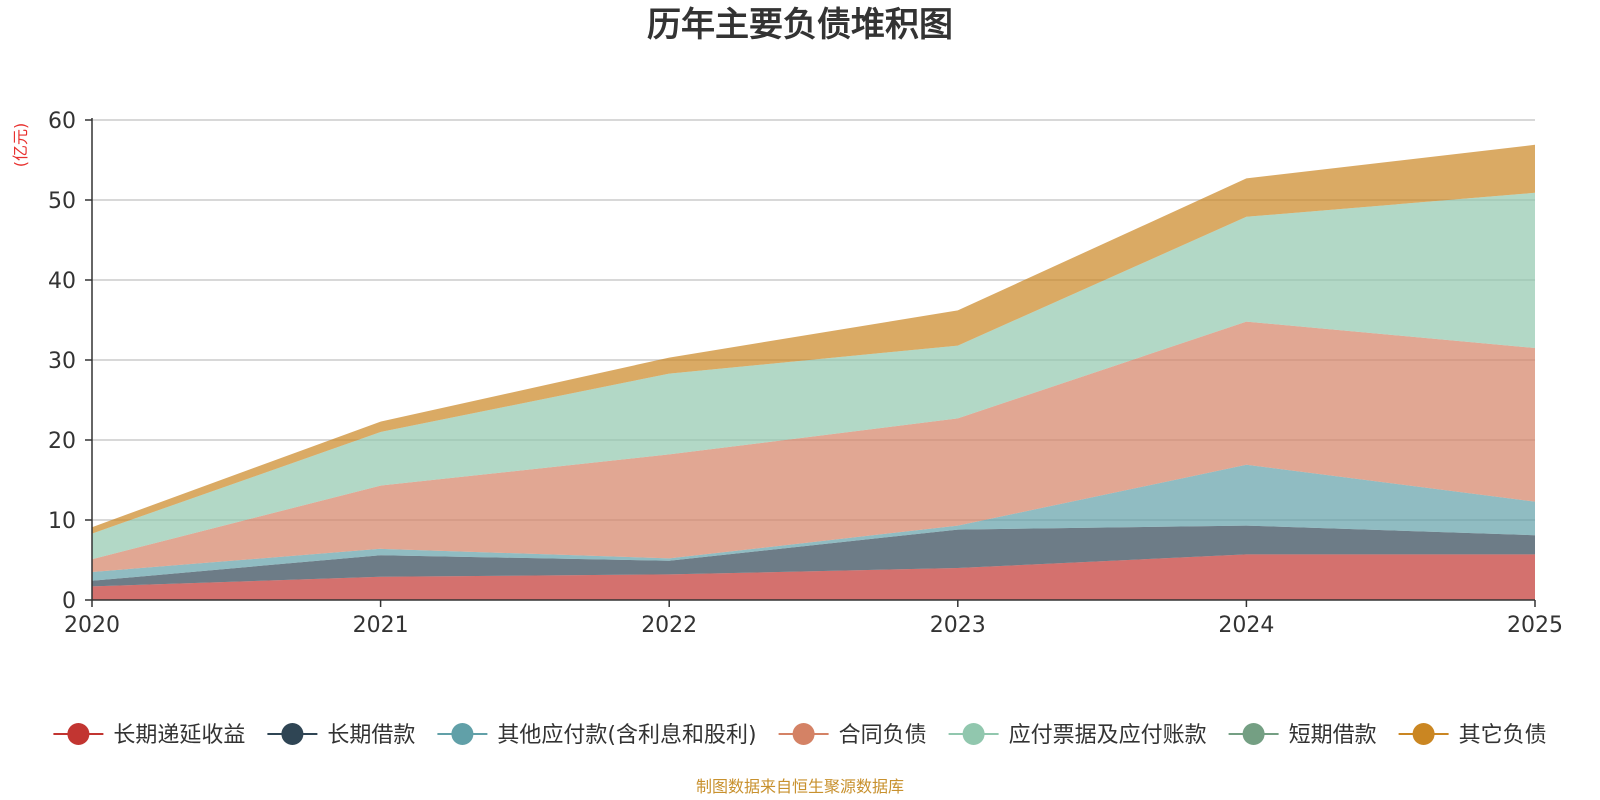  I want to click on legend-label: 其他应付款(含利息和股利), so click(626, 735).